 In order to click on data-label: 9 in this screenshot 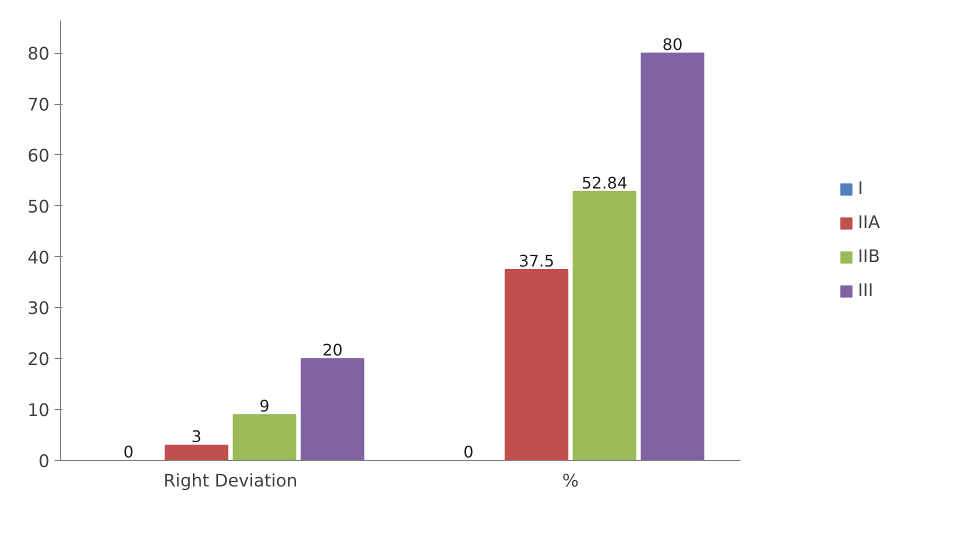, I will do `click(264, 406)`.